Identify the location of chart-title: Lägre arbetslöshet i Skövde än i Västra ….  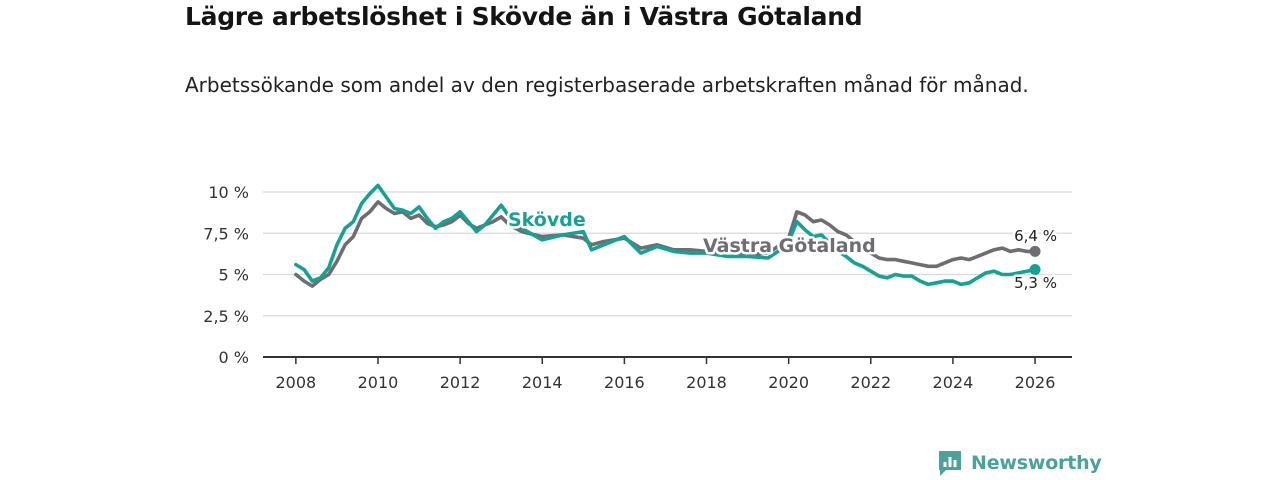
(524, 16).